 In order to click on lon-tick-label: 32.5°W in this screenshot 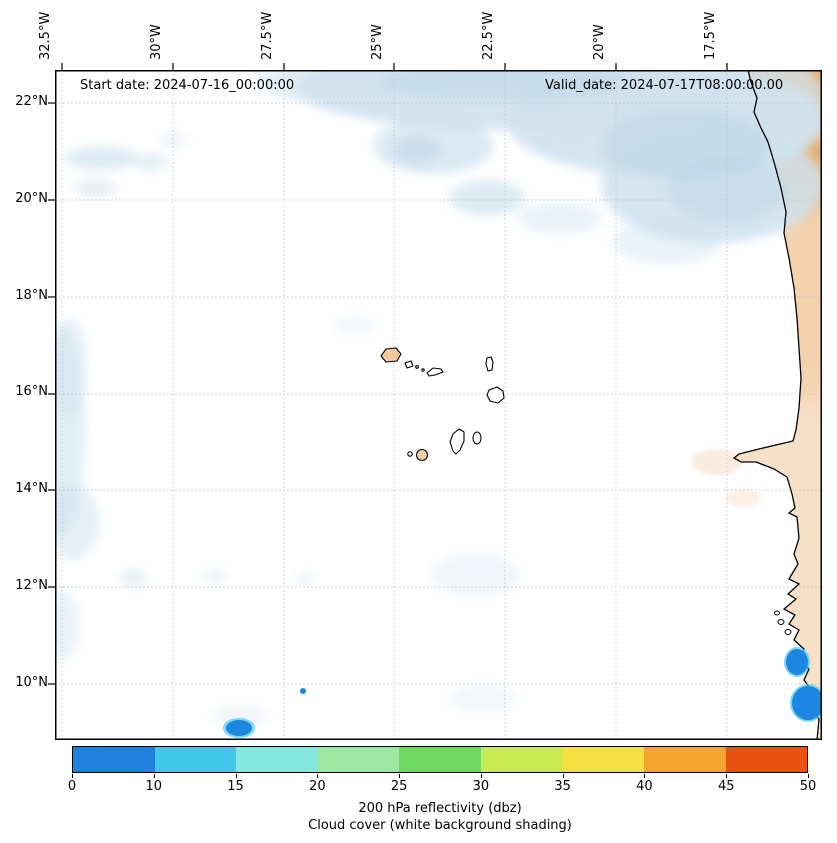, I will do `click(45, 35)`.